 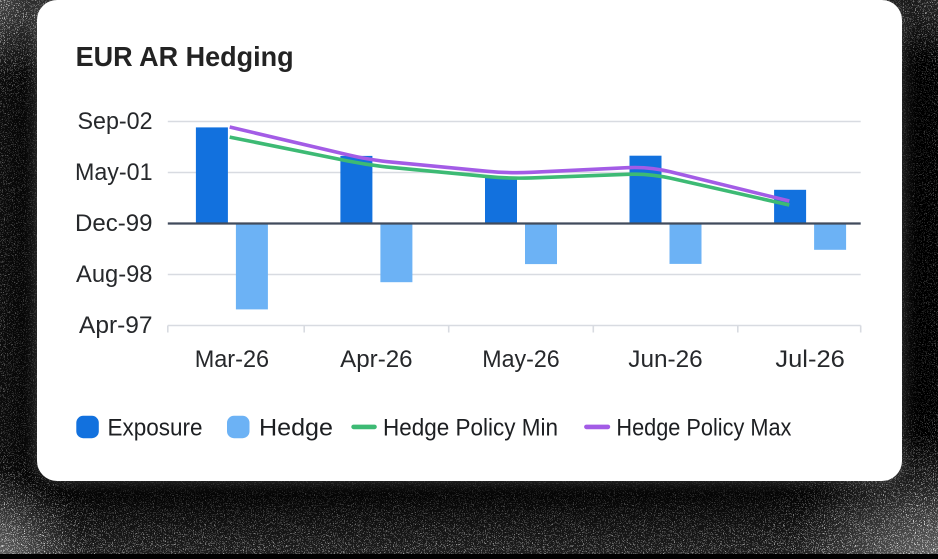 What do you see at coordinates (114, 172) in the screenshot?
I see `svg-text: May-01` at bounding box center [114, 172].